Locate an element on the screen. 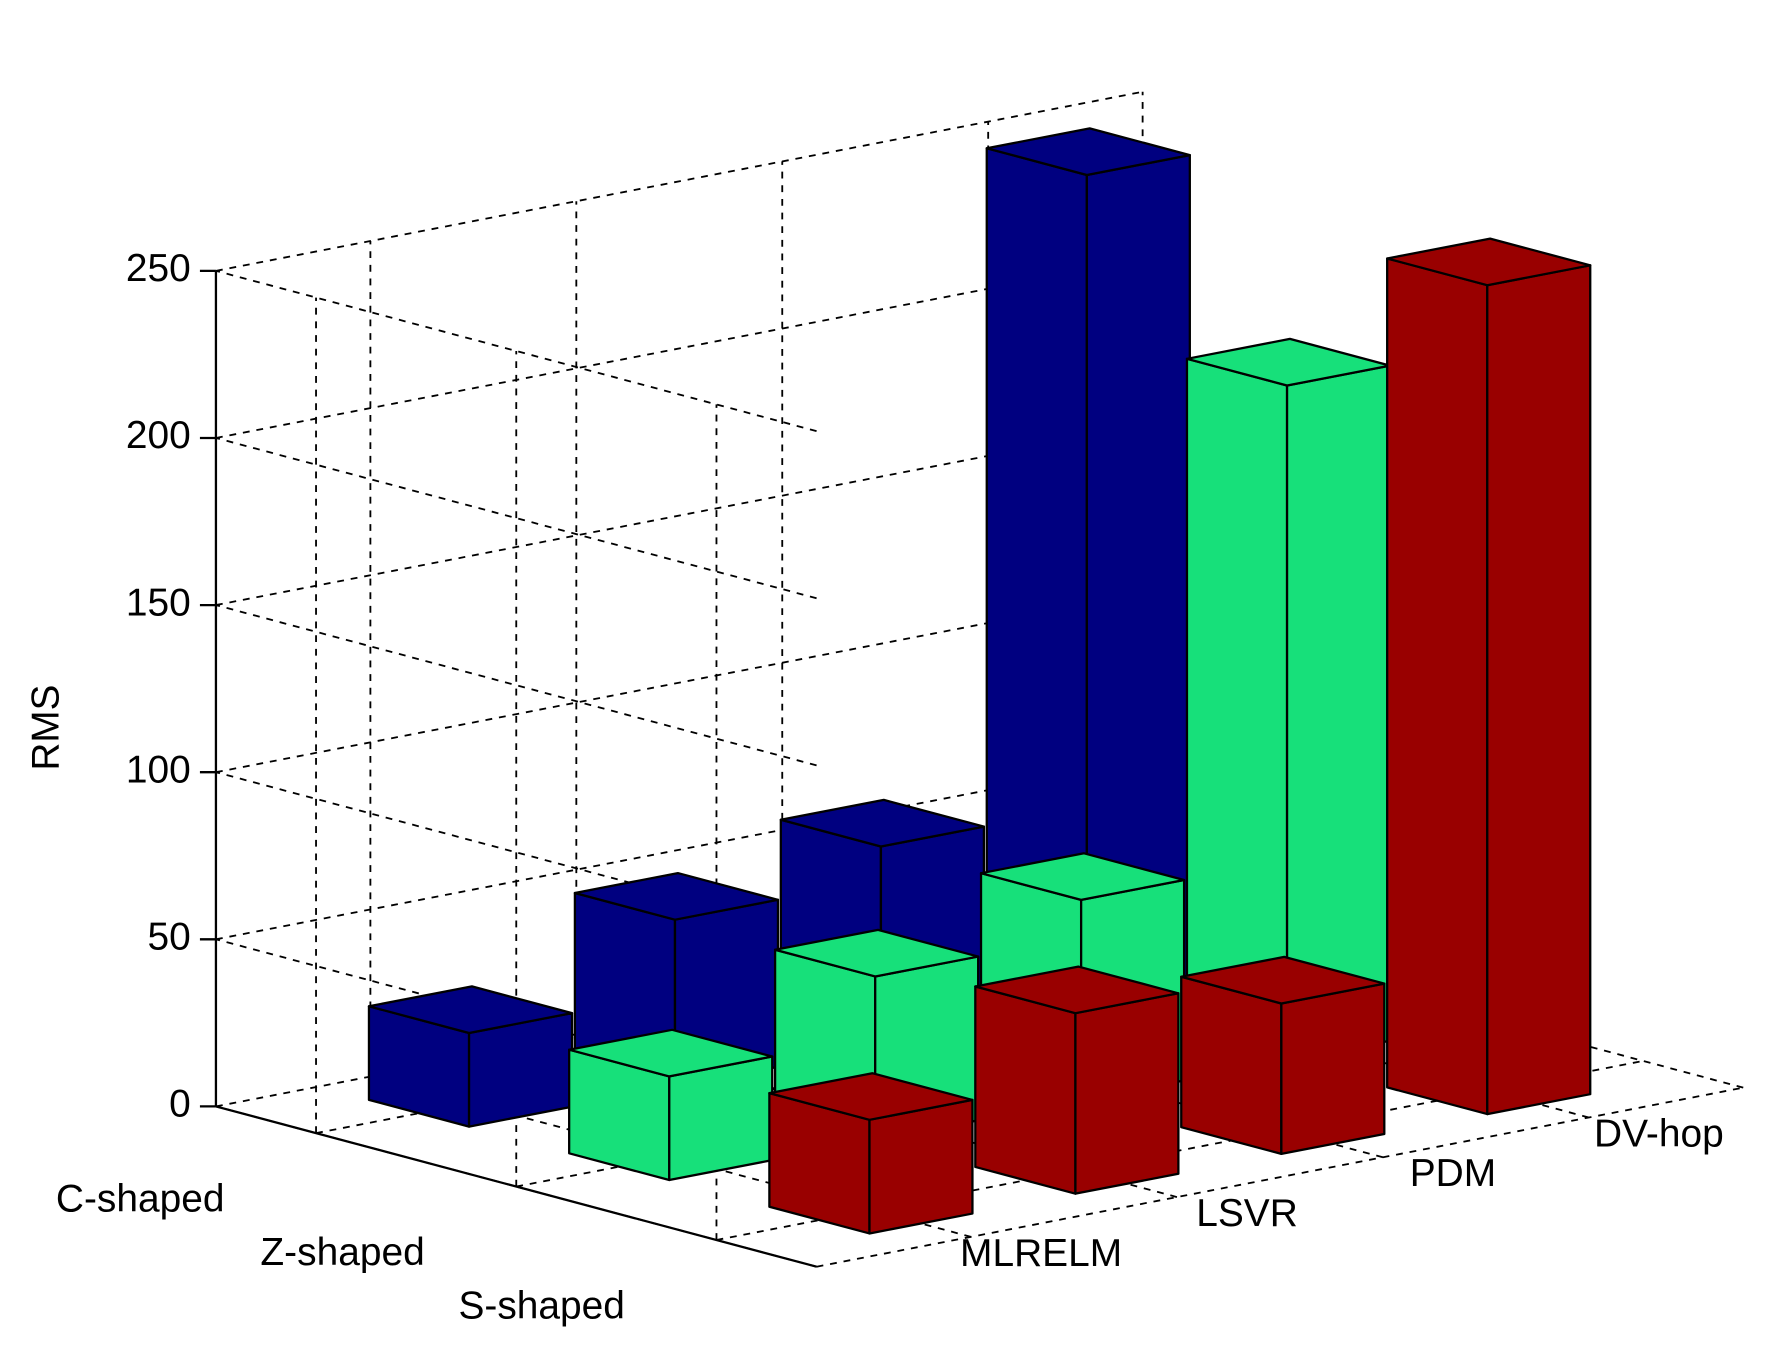  legend-label: Z-shaped is located at coordinates (342, 1252).